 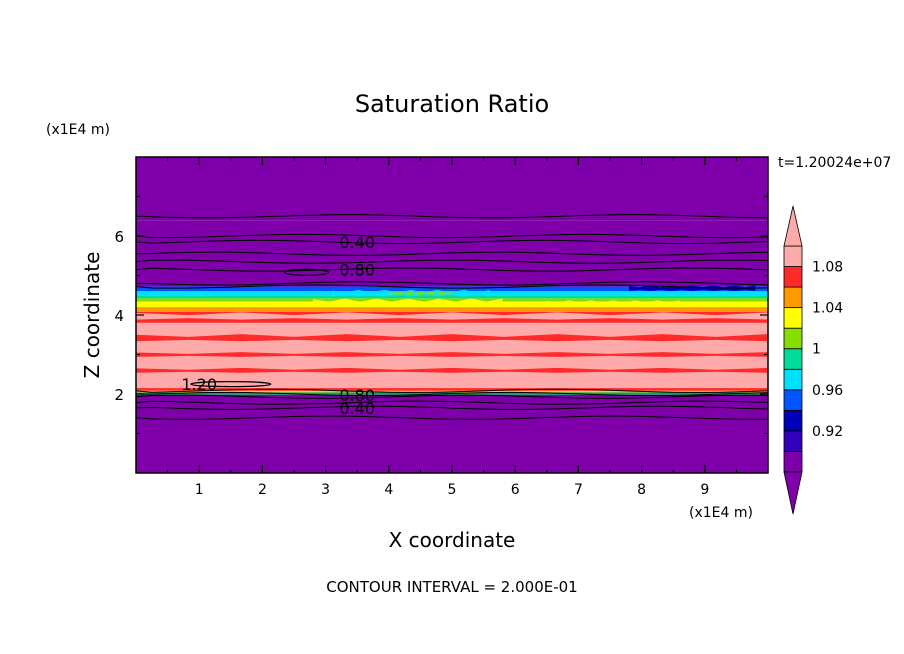 I want to click on contour-label-2: 1.20, so click(x=199, y=384).